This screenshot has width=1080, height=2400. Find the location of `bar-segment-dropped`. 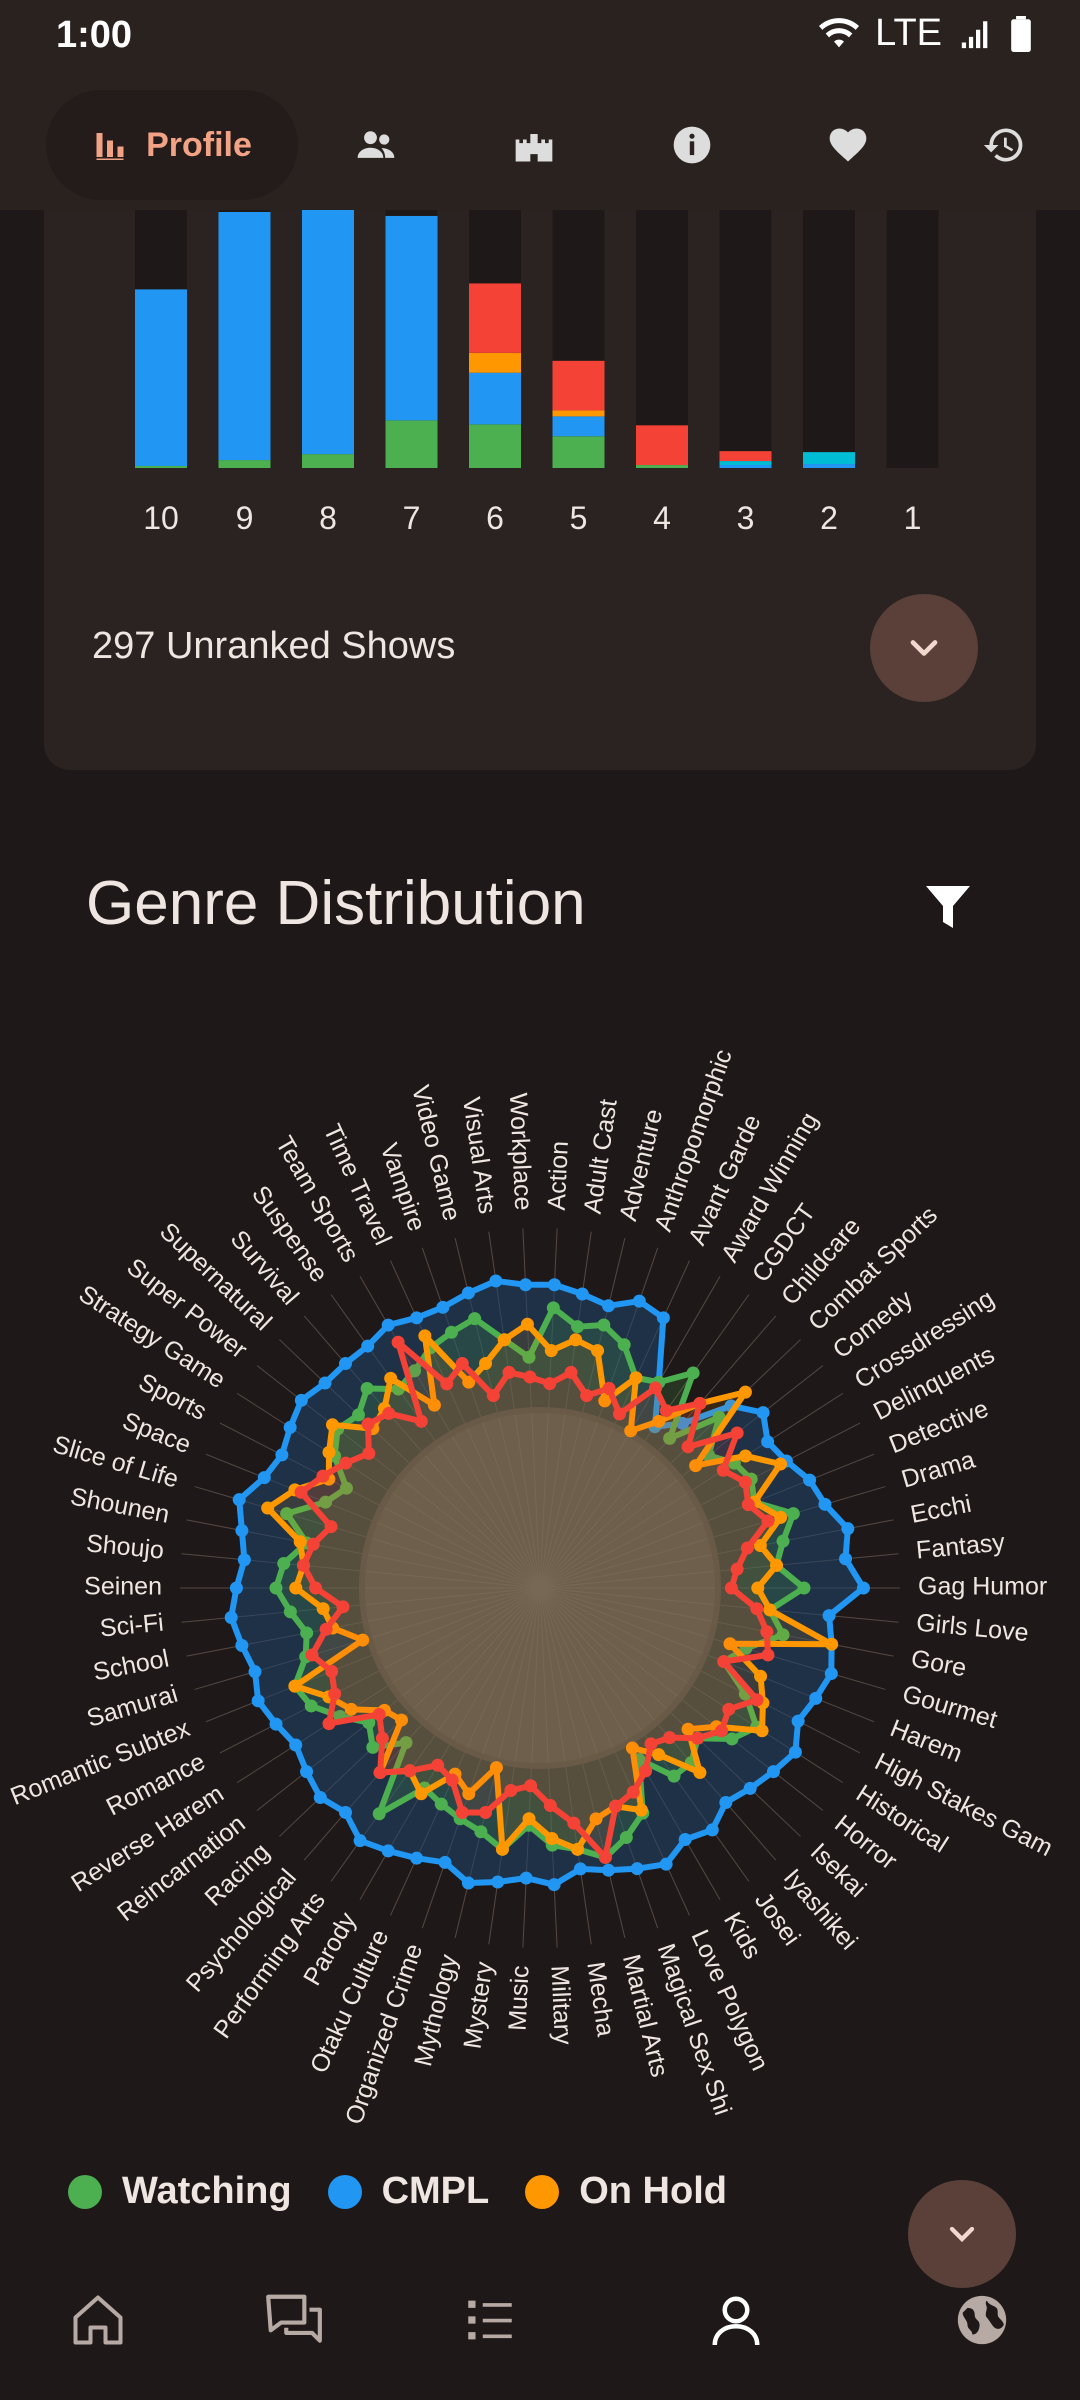

bar-segment-dropped is located at coordinates (495, 318).